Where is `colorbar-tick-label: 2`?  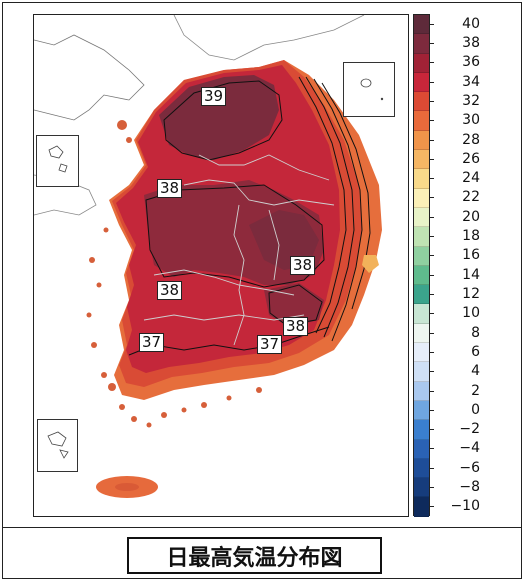 colorbar-tick-label: 2 is located at coordinates (475, 390).